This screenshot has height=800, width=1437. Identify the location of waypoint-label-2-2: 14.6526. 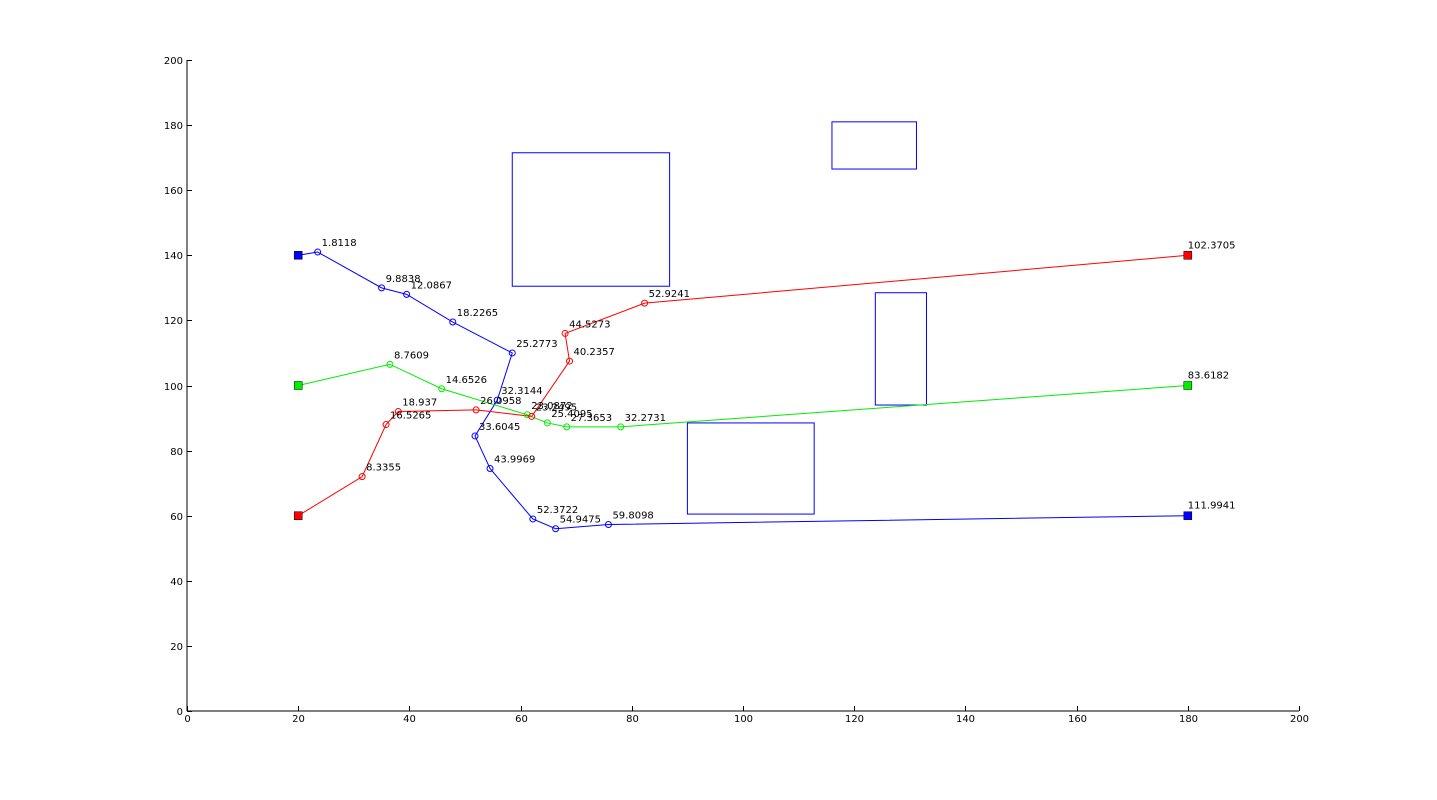
(466, 380).